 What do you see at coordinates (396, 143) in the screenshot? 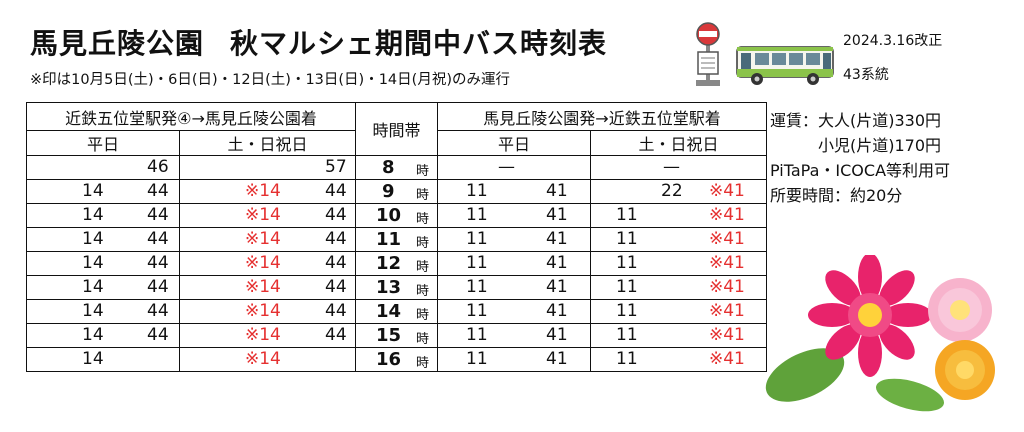
I see `table-subheader-row: 平日 土・日祝日 平日 土・日祝日` at bounding box center [396, 143].